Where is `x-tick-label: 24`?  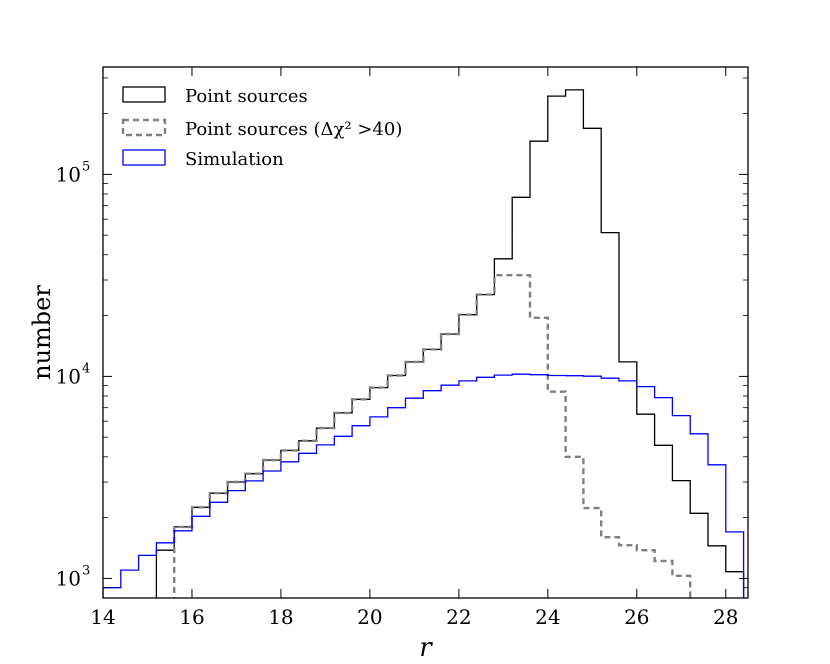
x-tick-label: 24 is located at coordinates (547, 617).